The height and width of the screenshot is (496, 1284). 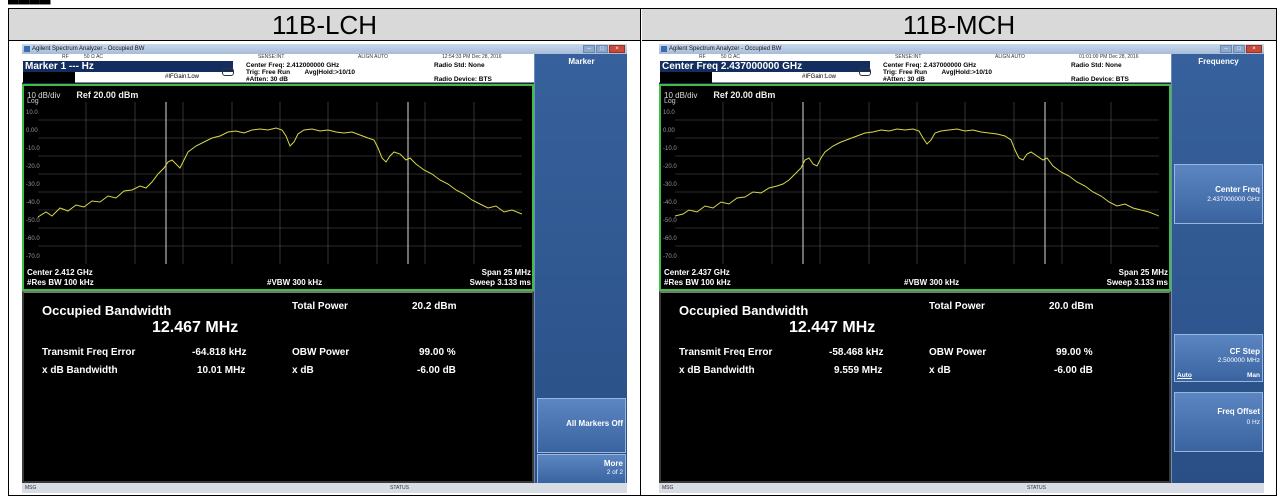 What do you see at coordinates (1253, 422) in the screenshot?
I see `softkey-value: 0 Hz` at bounding box center [1253, 422].